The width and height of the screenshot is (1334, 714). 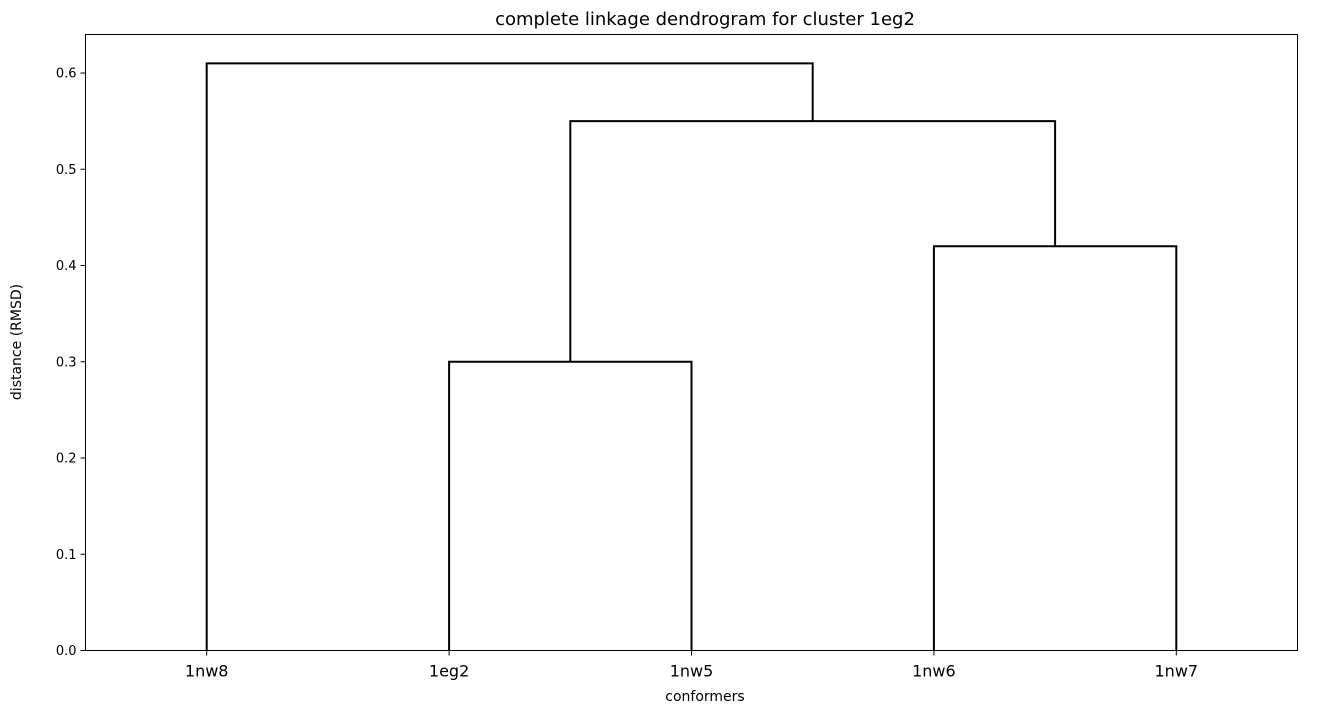 I want to click on y-tick-label: 0.2, so click(x=66, y=459).